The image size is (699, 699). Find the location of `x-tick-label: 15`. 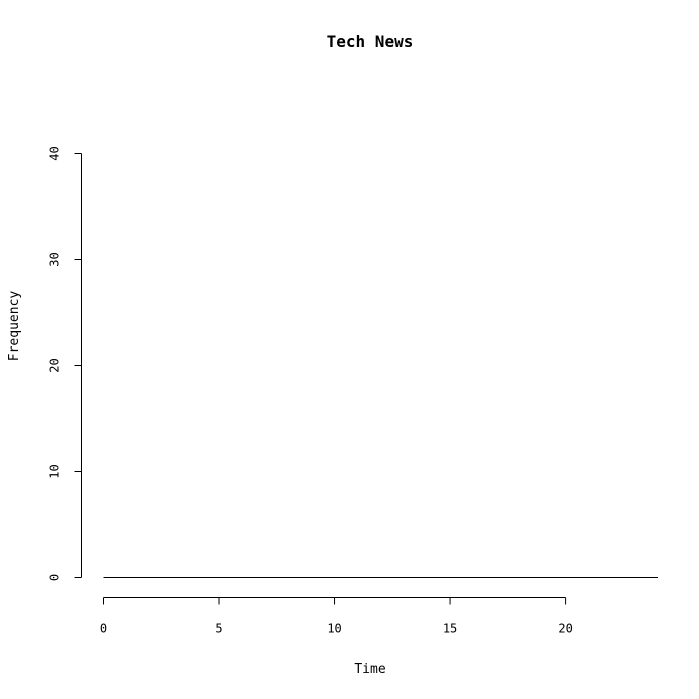

x-tick-label: 15 is located at coordinates (450, 629).